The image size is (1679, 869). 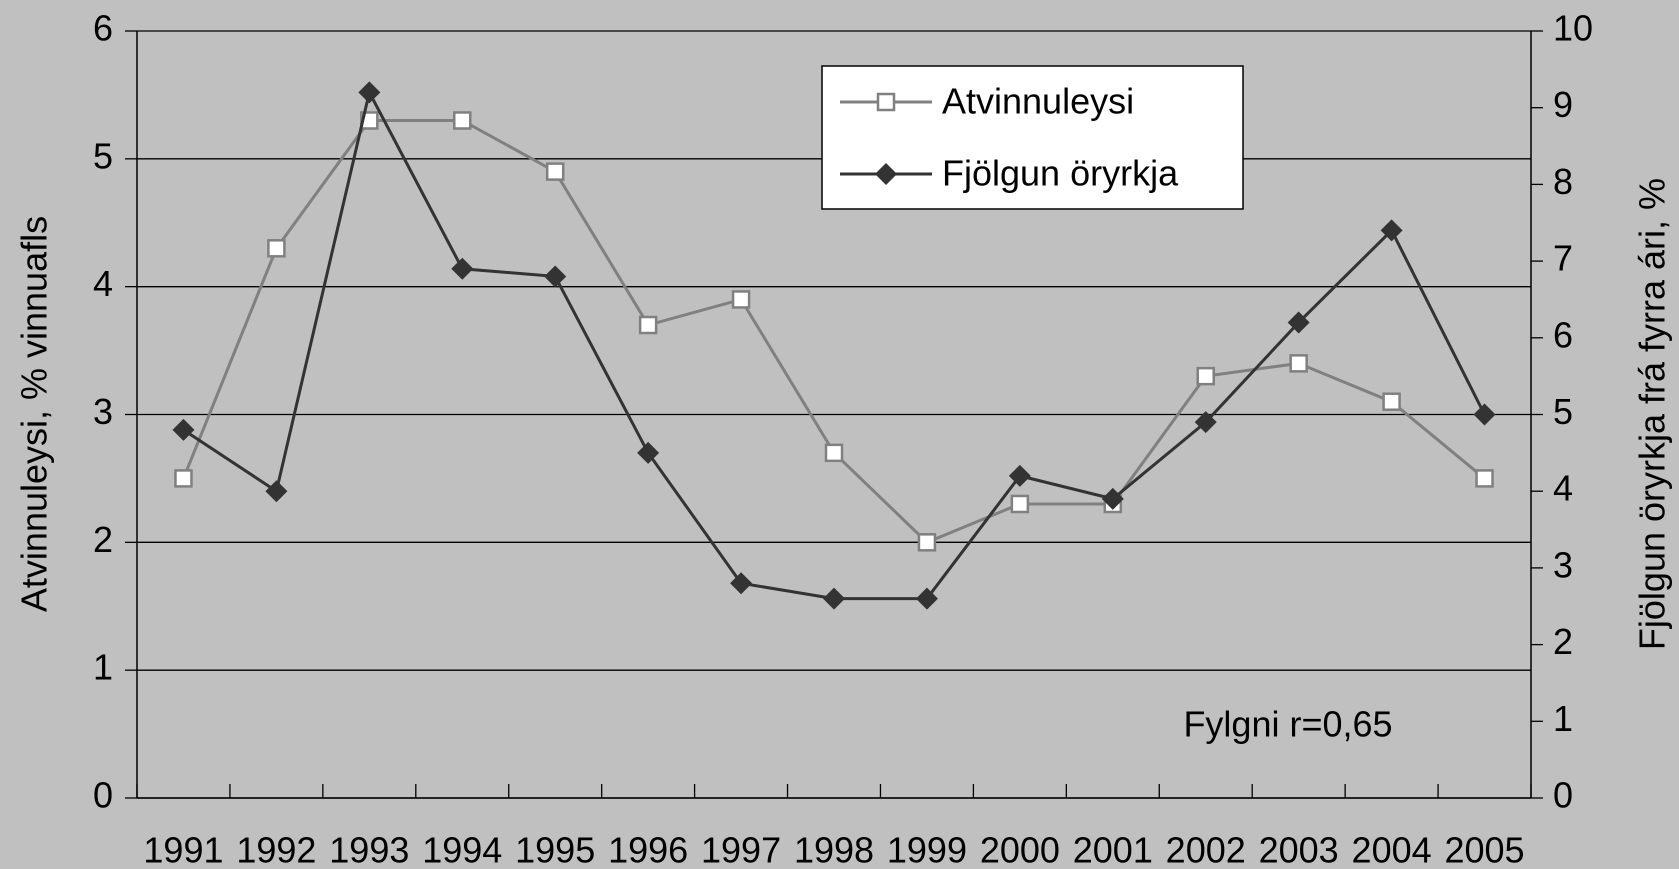 What do you see at coordinates (1299, 849) in the screenshot?
I see `x-tick-label: 2003` at bounding box center [1299, 849].